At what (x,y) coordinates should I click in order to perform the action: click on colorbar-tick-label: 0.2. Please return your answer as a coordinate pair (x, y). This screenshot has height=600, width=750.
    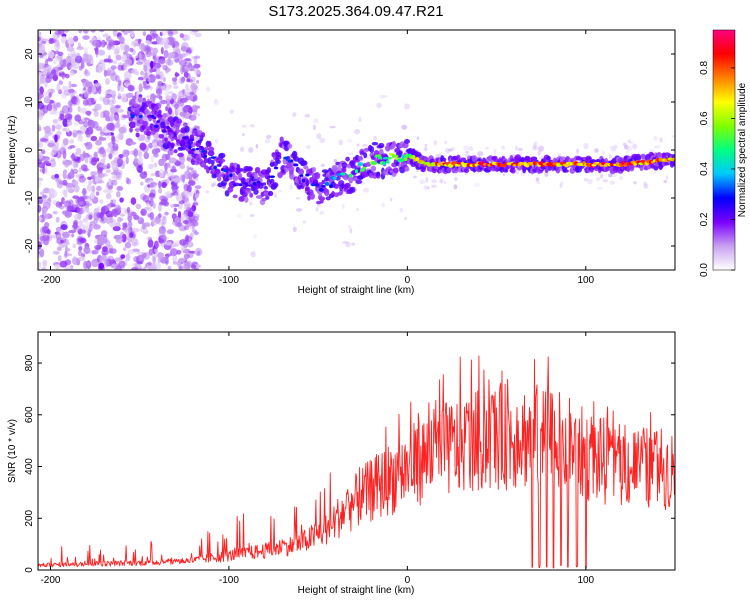
    Looking at the image, I should click on (704, 219).